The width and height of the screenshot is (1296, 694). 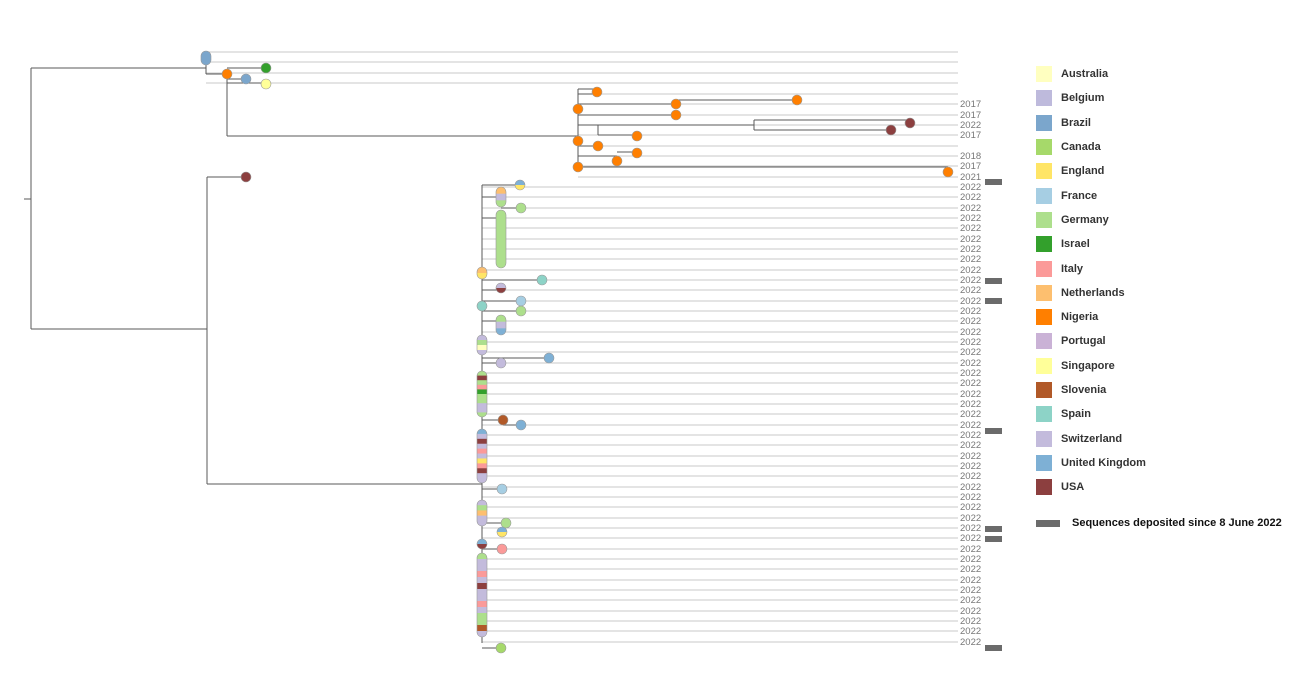 I want to click on legend-label: Switzerland, so click(x=1092, y=438).